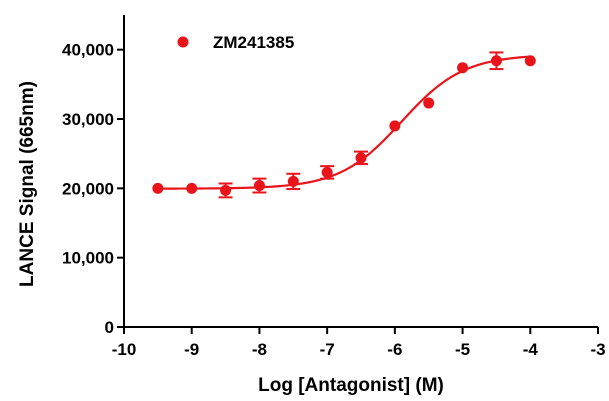  Describe the element at coordinates (253, 42) in the screenshot. I see `legend-label: ZM241385` at that location.